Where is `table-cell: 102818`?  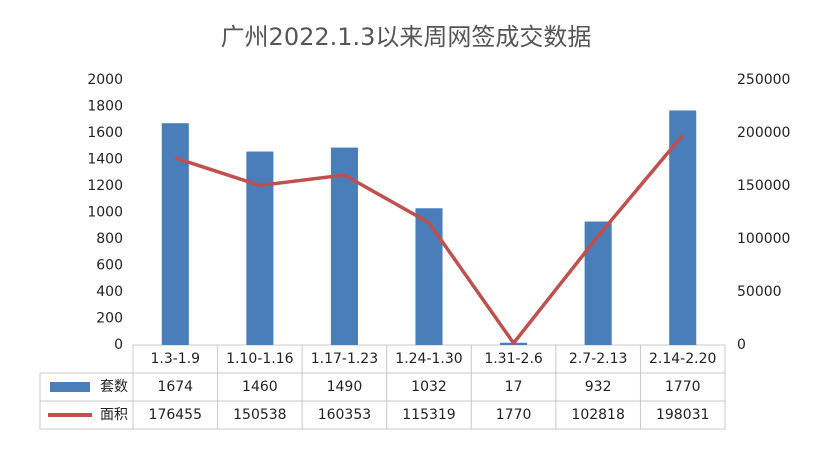 table-cell: 102818 is located at coordinates (597, 415).